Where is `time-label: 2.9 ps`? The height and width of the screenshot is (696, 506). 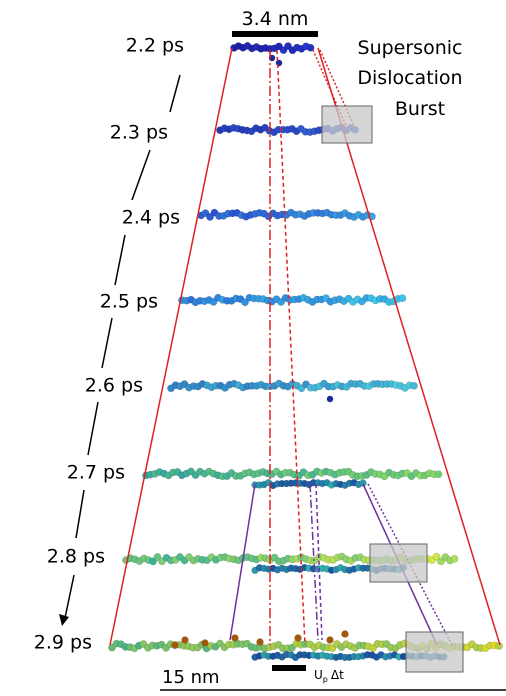
time-label: 2.9 ps is located at coordinates (63, 643).